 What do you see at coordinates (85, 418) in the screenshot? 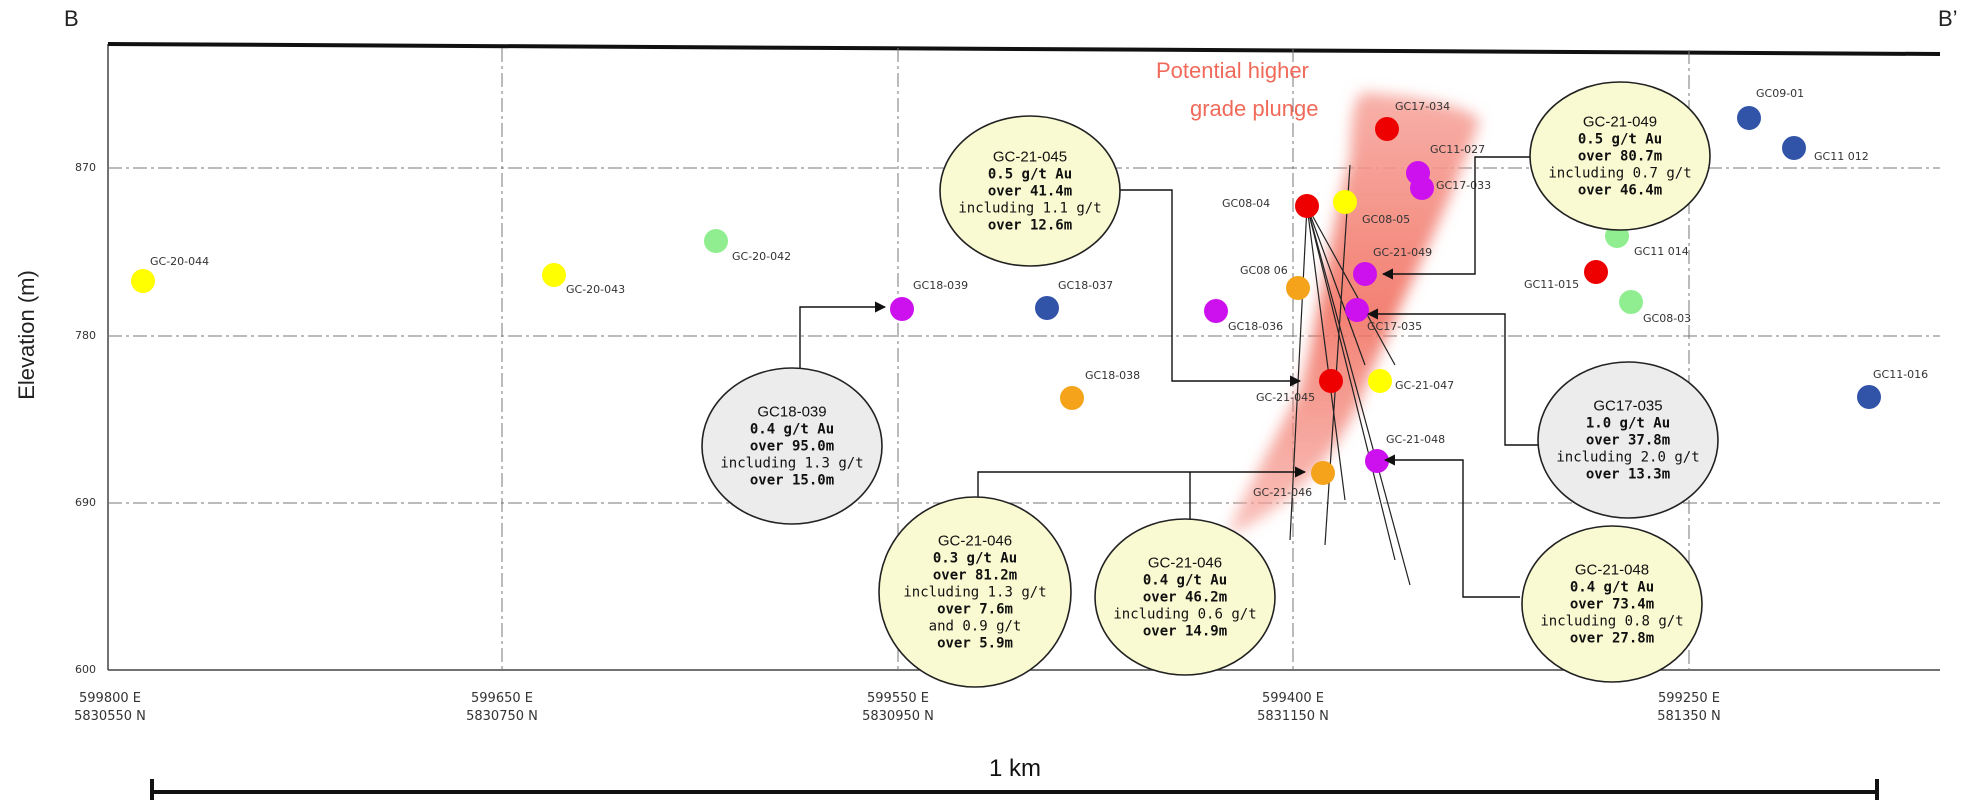
I see `y-ticks: 870 780 690 600` at bounding box center [85, 418].